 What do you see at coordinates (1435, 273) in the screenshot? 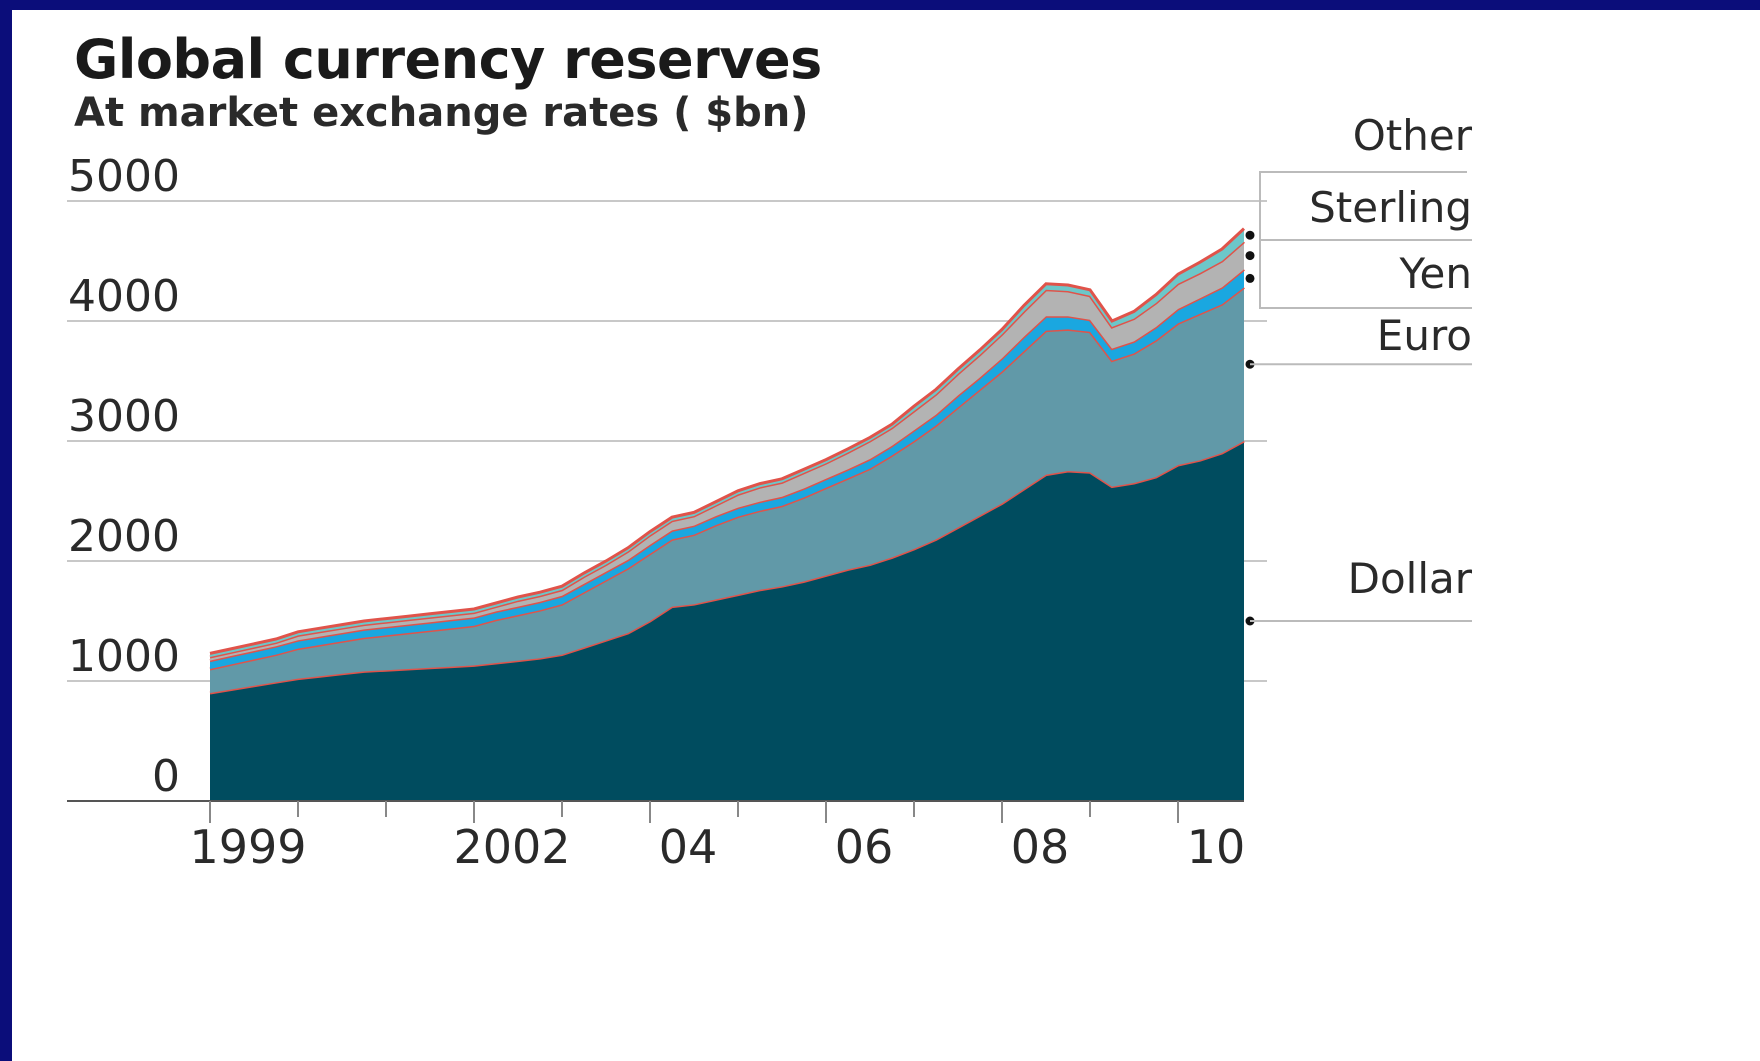
I see `series-label-yen: Yen` at bounding box center [1435, 273].